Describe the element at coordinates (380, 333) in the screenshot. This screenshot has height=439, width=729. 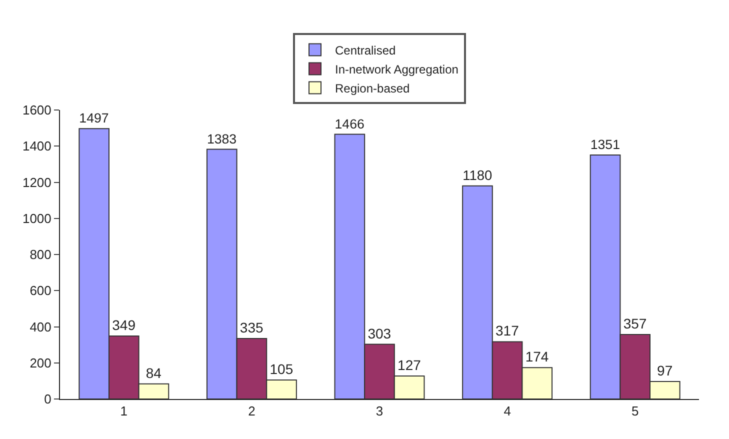
I see `data-label: 303` at that location.